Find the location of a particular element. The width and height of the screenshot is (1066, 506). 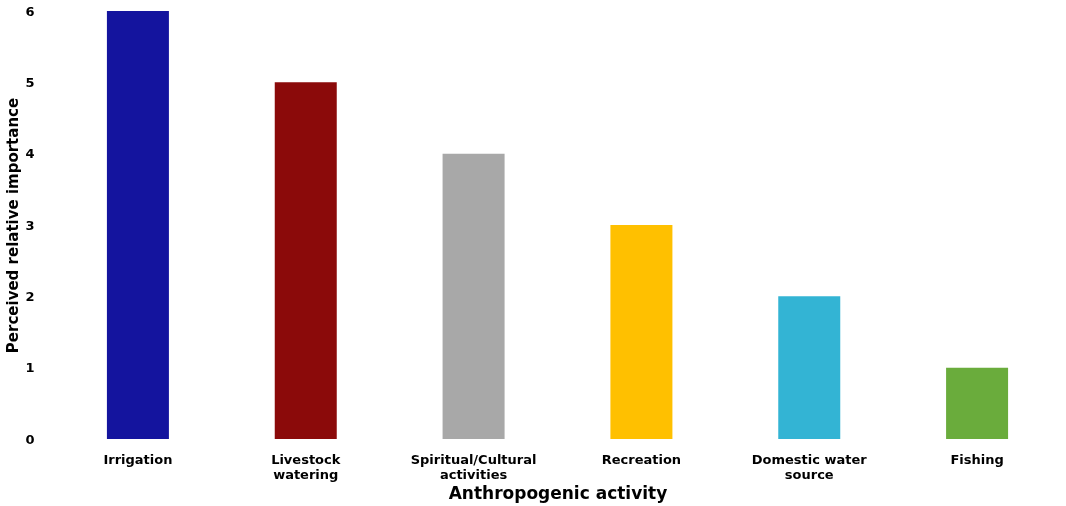

y-tick-label: 3 is located at coordinates (30, 225).